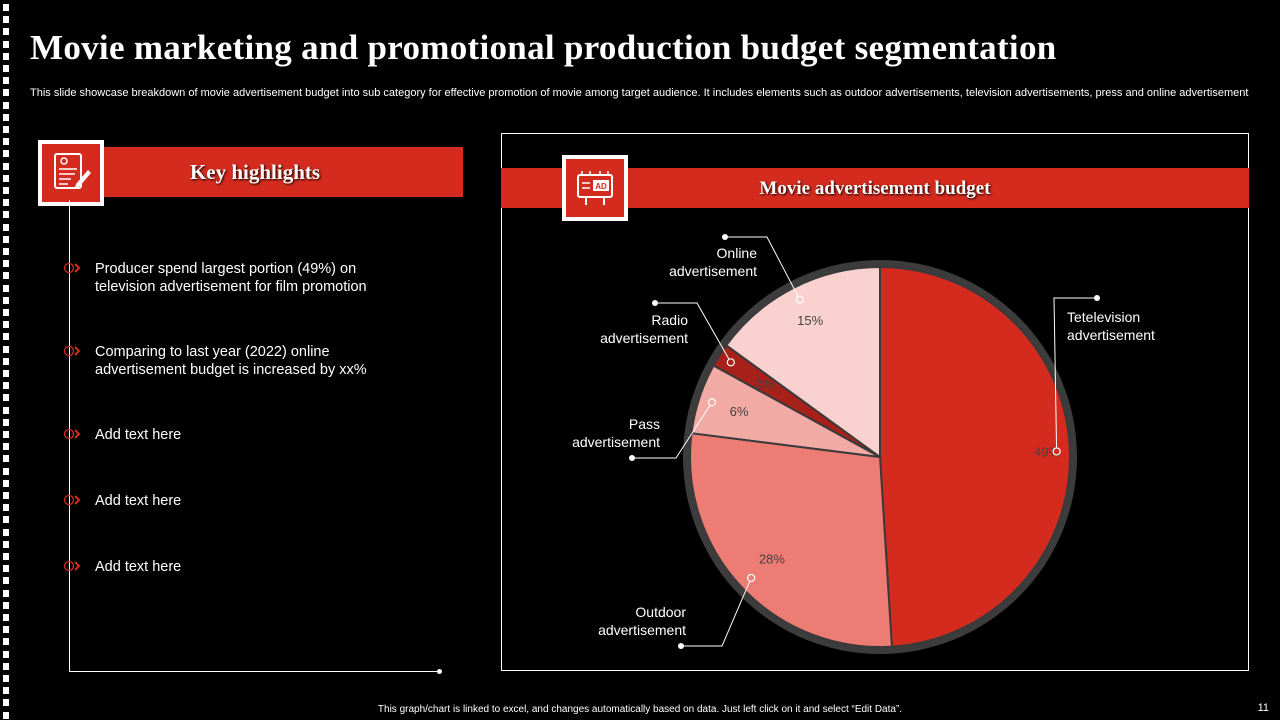  I want to click on slice-value-label: 15%, so click(810, 320).